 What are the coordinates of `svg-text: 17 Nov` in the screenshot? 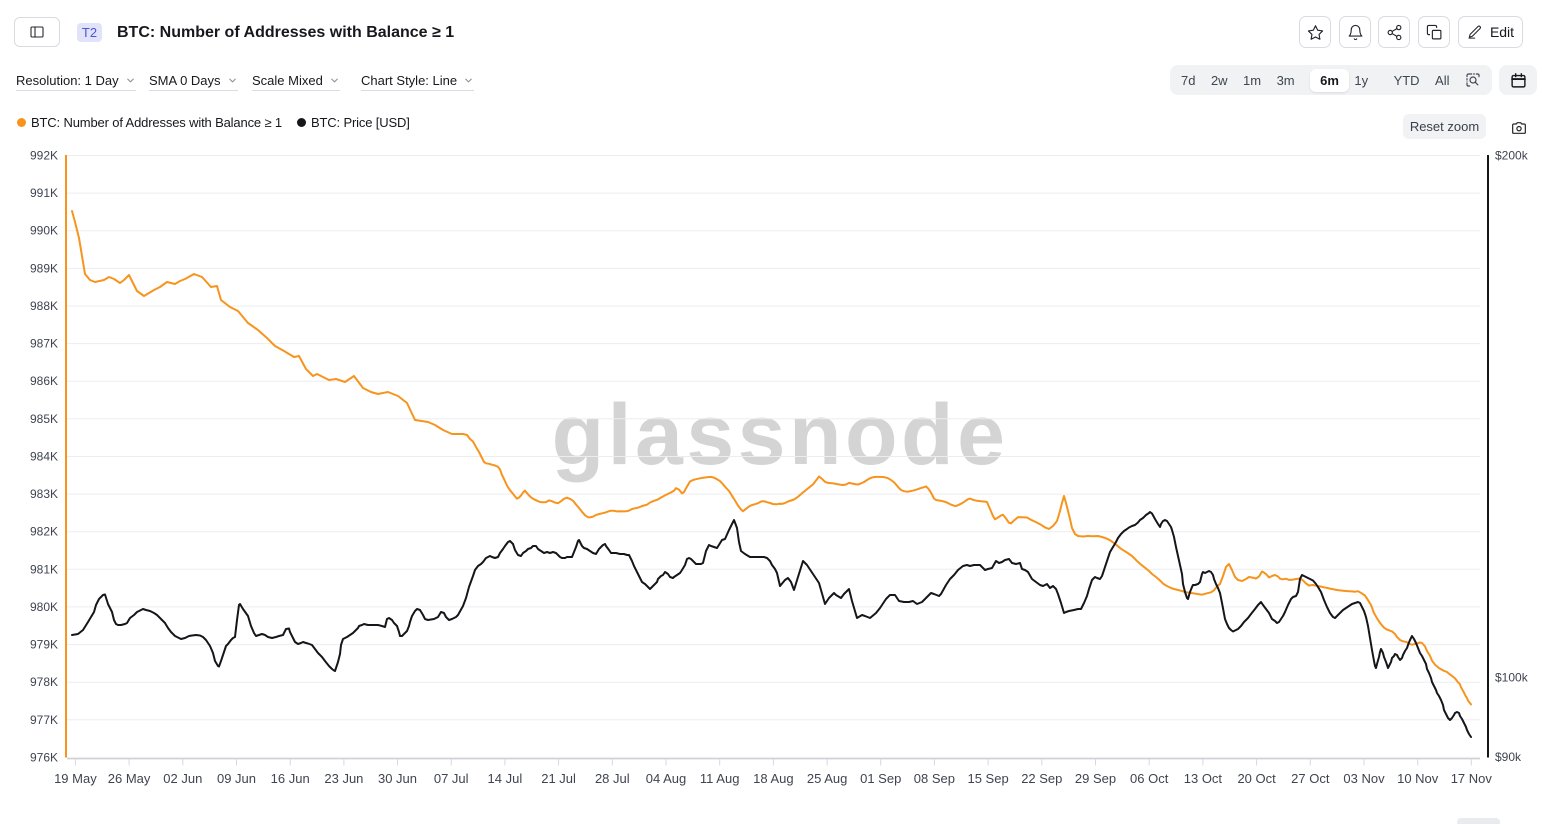 It's located at (1472, 778).